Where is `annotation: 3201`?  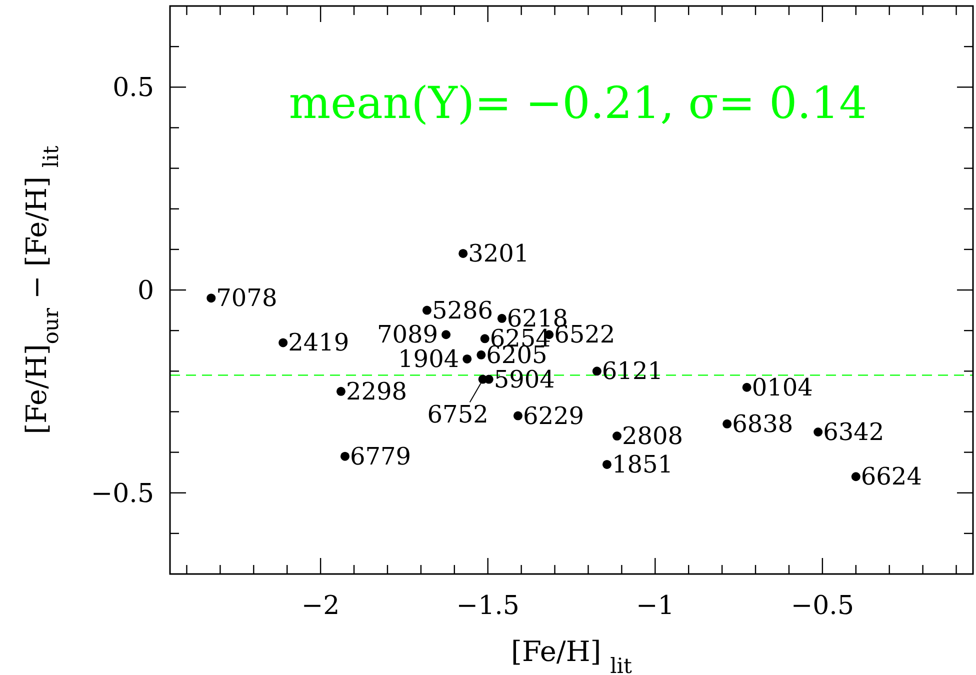 annotation: 3201 is located at coordinates (499, 253).